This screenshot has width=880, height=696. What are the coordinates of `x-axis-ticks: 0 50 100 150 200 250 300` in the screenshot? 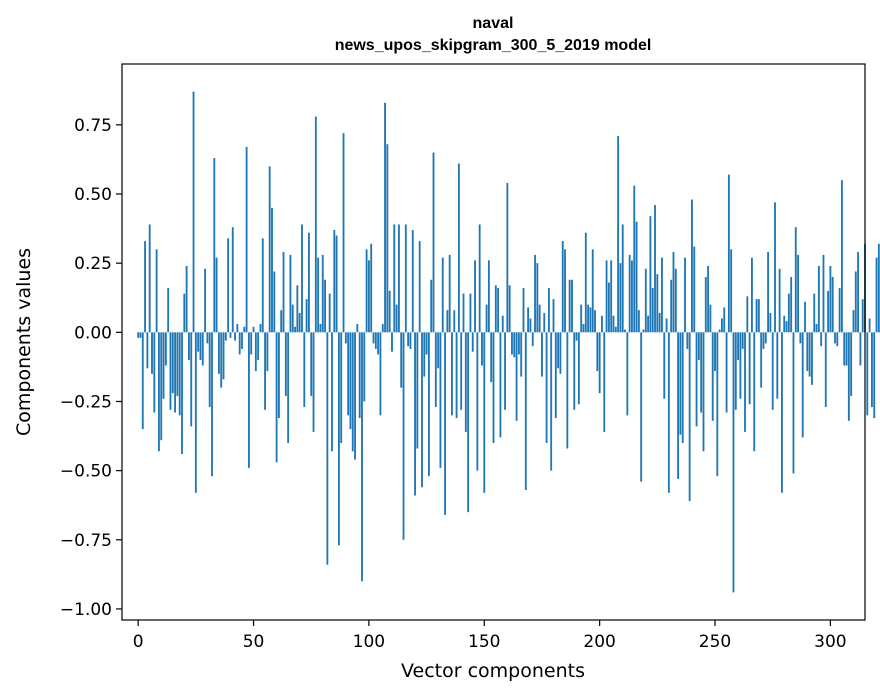 It's located at (490, 636).